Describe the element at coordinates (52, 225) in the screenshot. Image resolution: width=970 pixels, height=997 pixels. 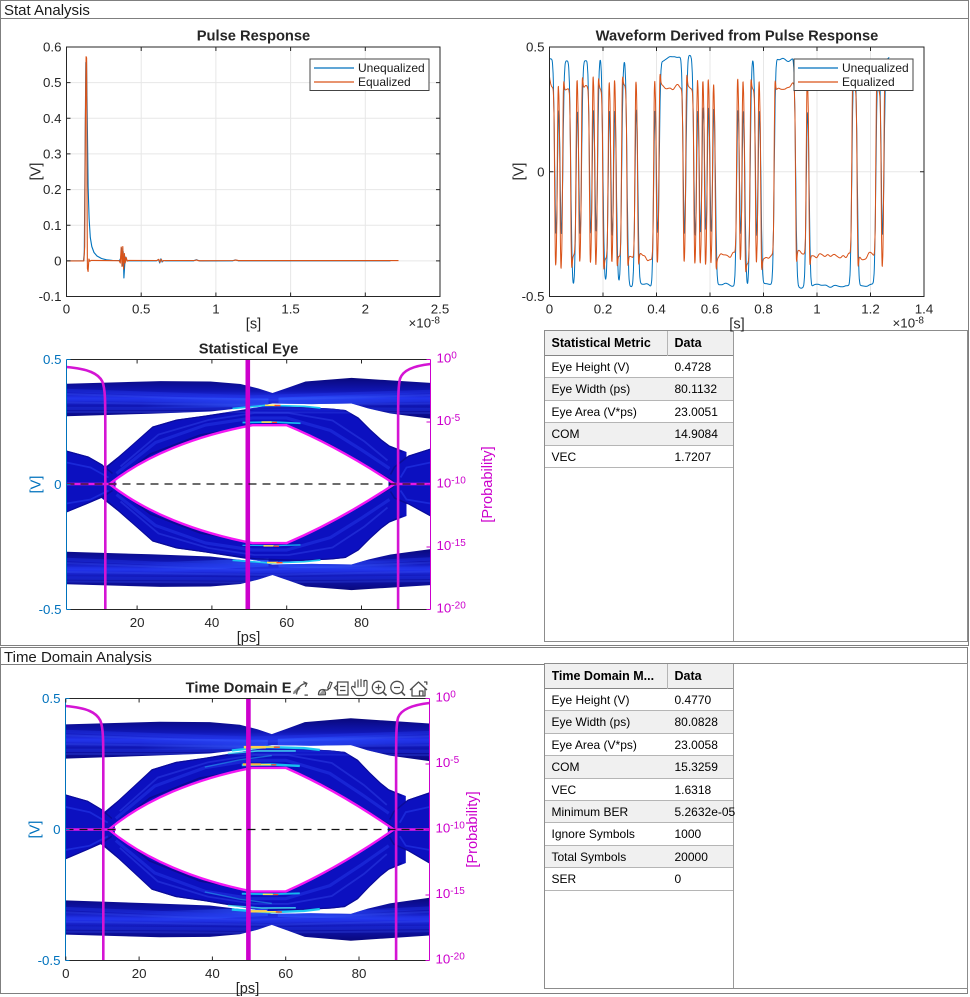
I see `svg-text: 0.1` at that location.